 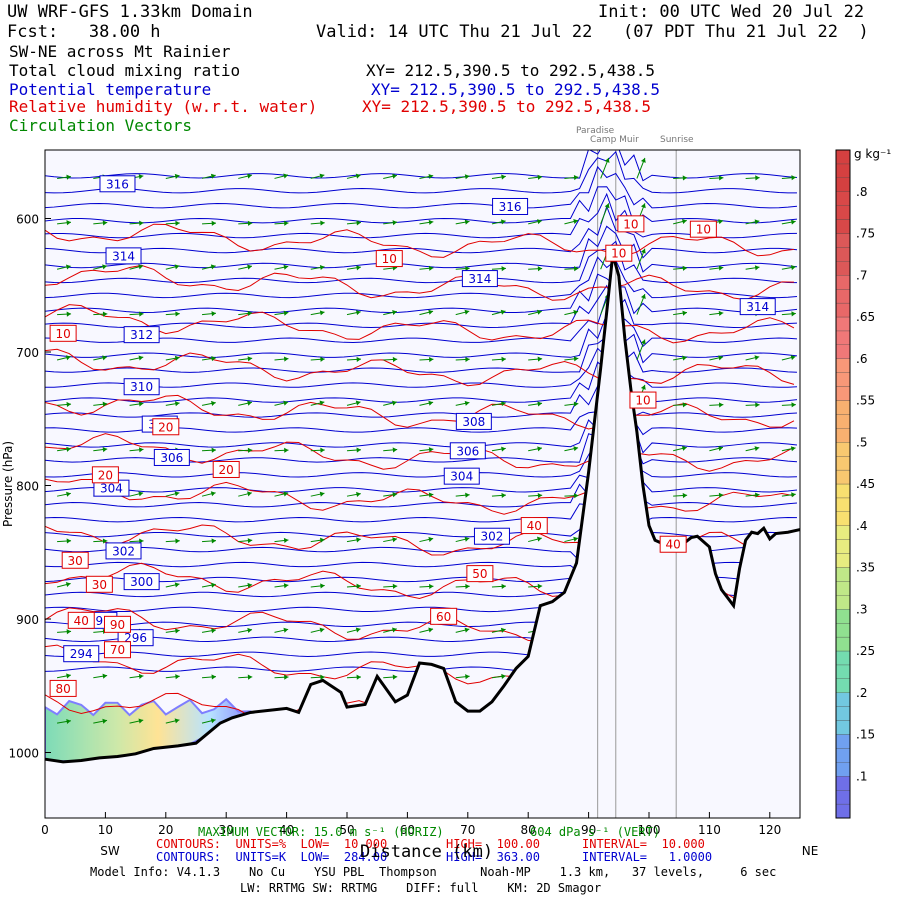 What do you see at coordinates (528, 830) in the screenshot?
I see `x-tick-label: 80` at bounding box center [528, 830].